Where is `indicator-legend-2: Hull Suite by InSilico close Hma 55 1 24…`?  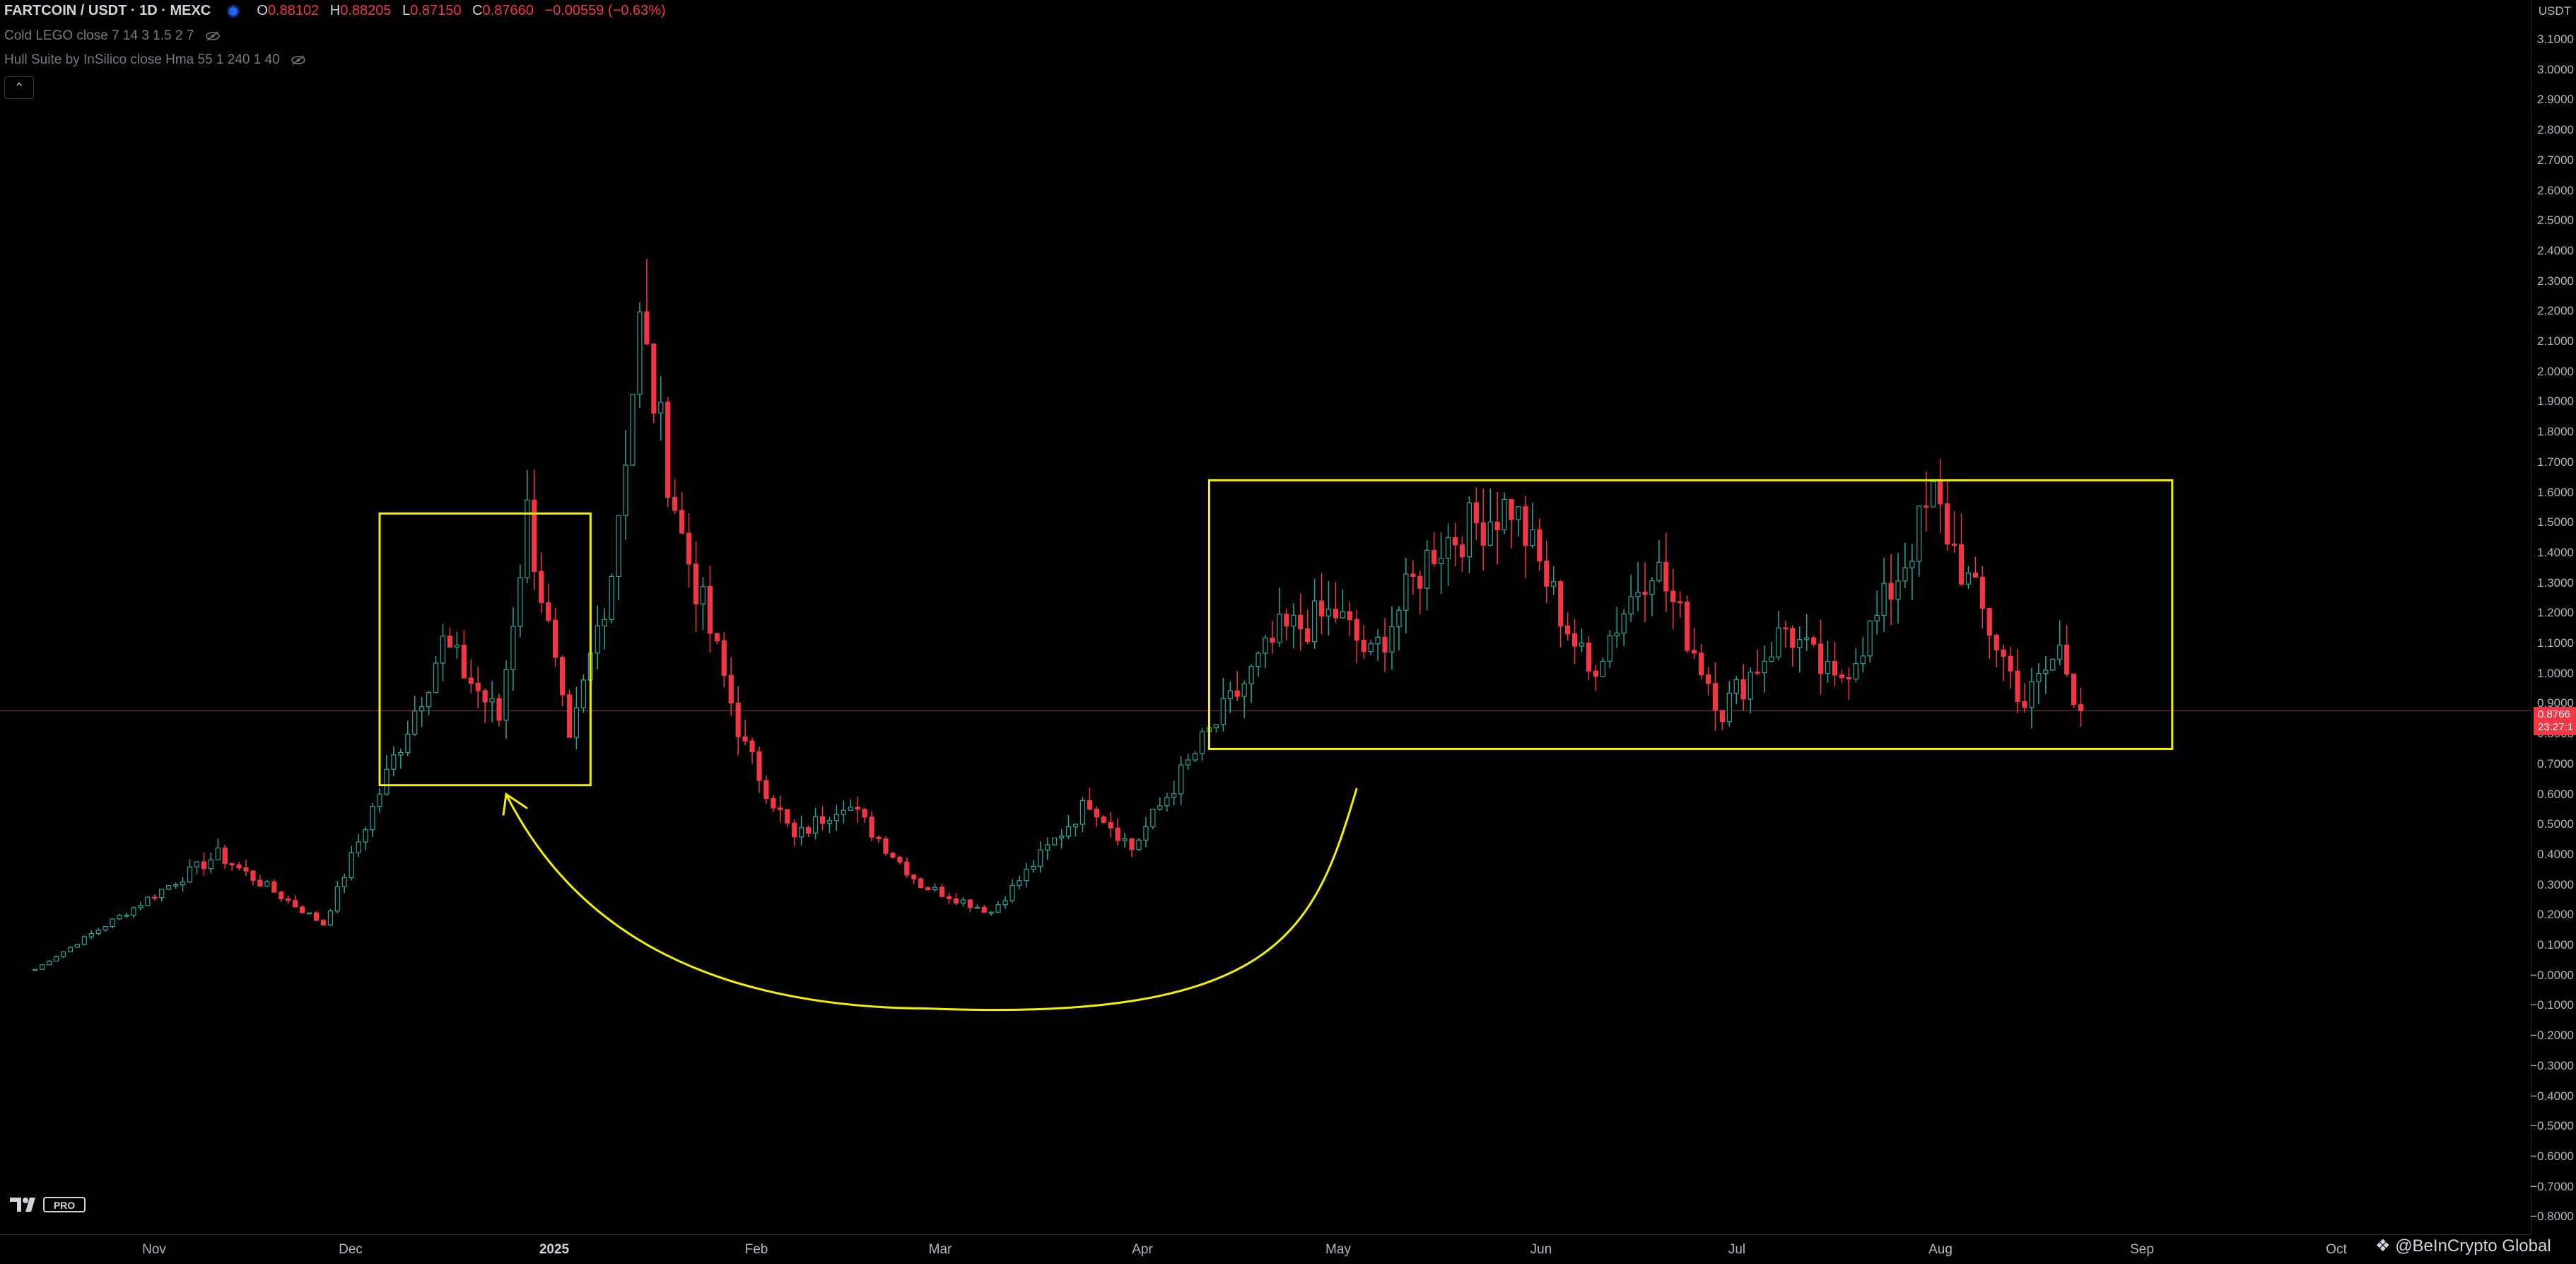 indicator-legend-2: Hull Suite by InSilico close Hma 55 1 24… is located at coordinates (155, 60).